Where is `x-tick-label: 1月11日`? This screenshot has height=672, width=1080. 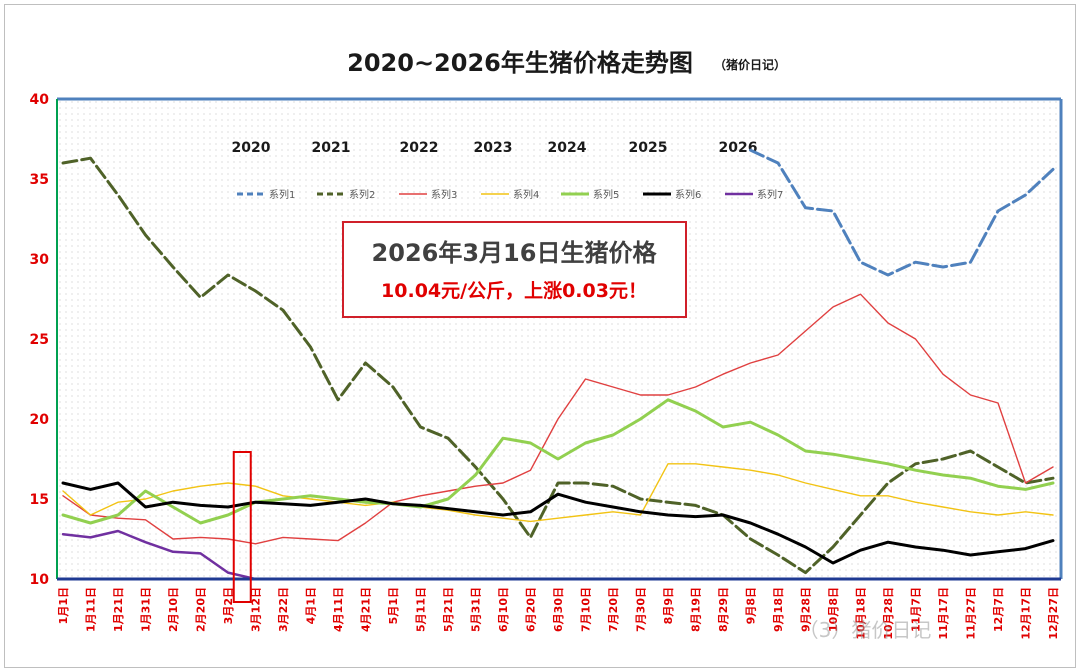
x-tick-label: 1月11日 is located at coordinates (91, 609).